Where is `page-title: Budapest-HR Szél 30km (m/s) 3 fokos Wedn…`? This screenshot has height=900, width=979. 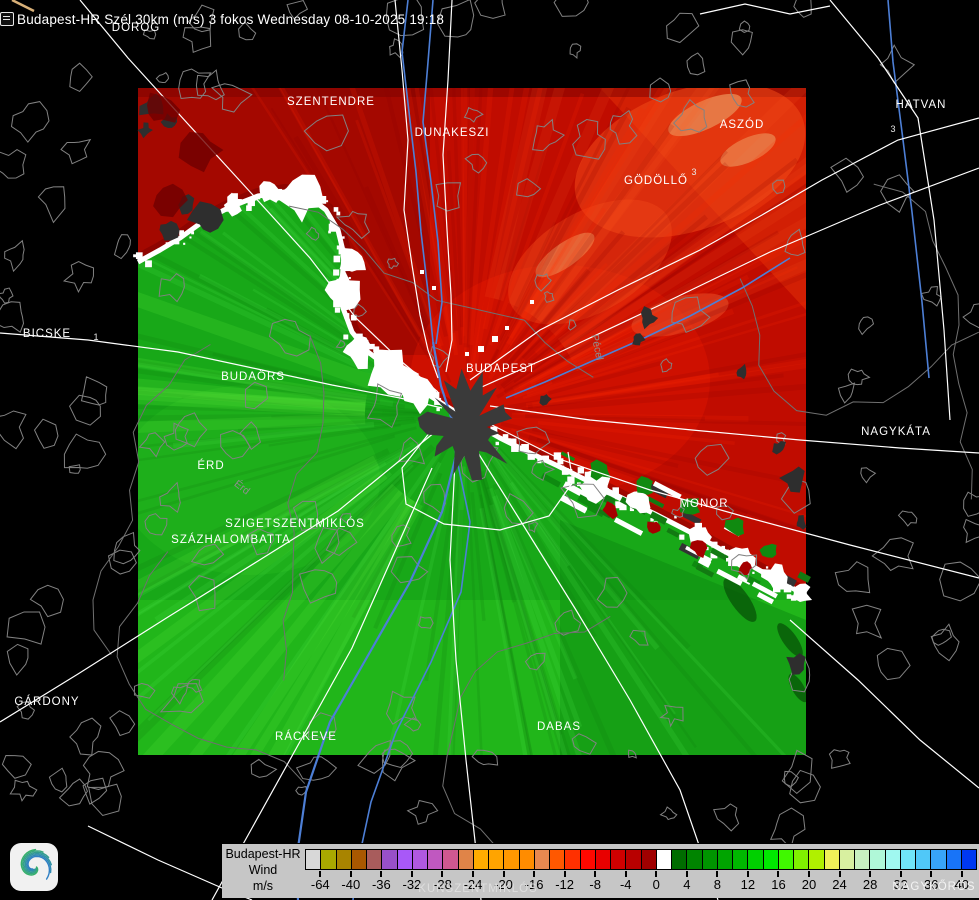
page-title: Budapest-HR Szél 30km (m/s) 3 fokos Wedn… is located at coordinates (231, 19).